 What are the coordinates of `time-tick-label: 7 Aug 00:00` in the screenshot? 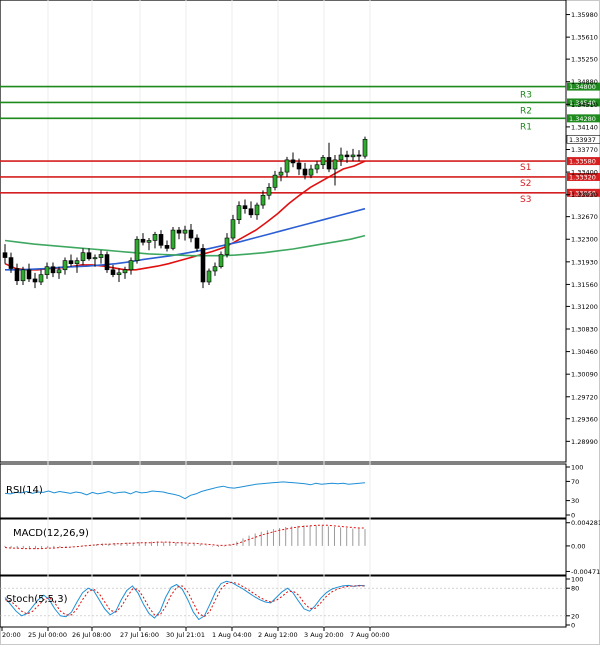 It's located at (370, 635).